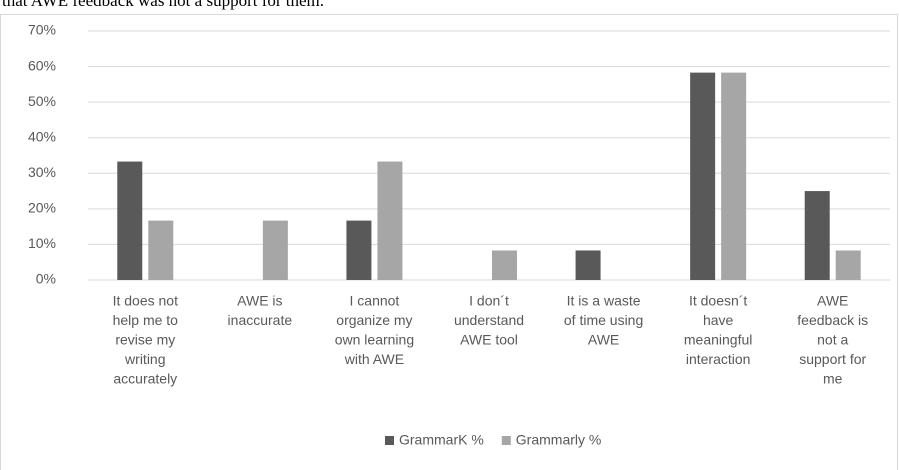 This screenshot has height=470, width=899. What do you see at coordinates (604, 301) in the screenshot?
I see `x-tick-label: It is a waste` at bounding box center [604, 301].